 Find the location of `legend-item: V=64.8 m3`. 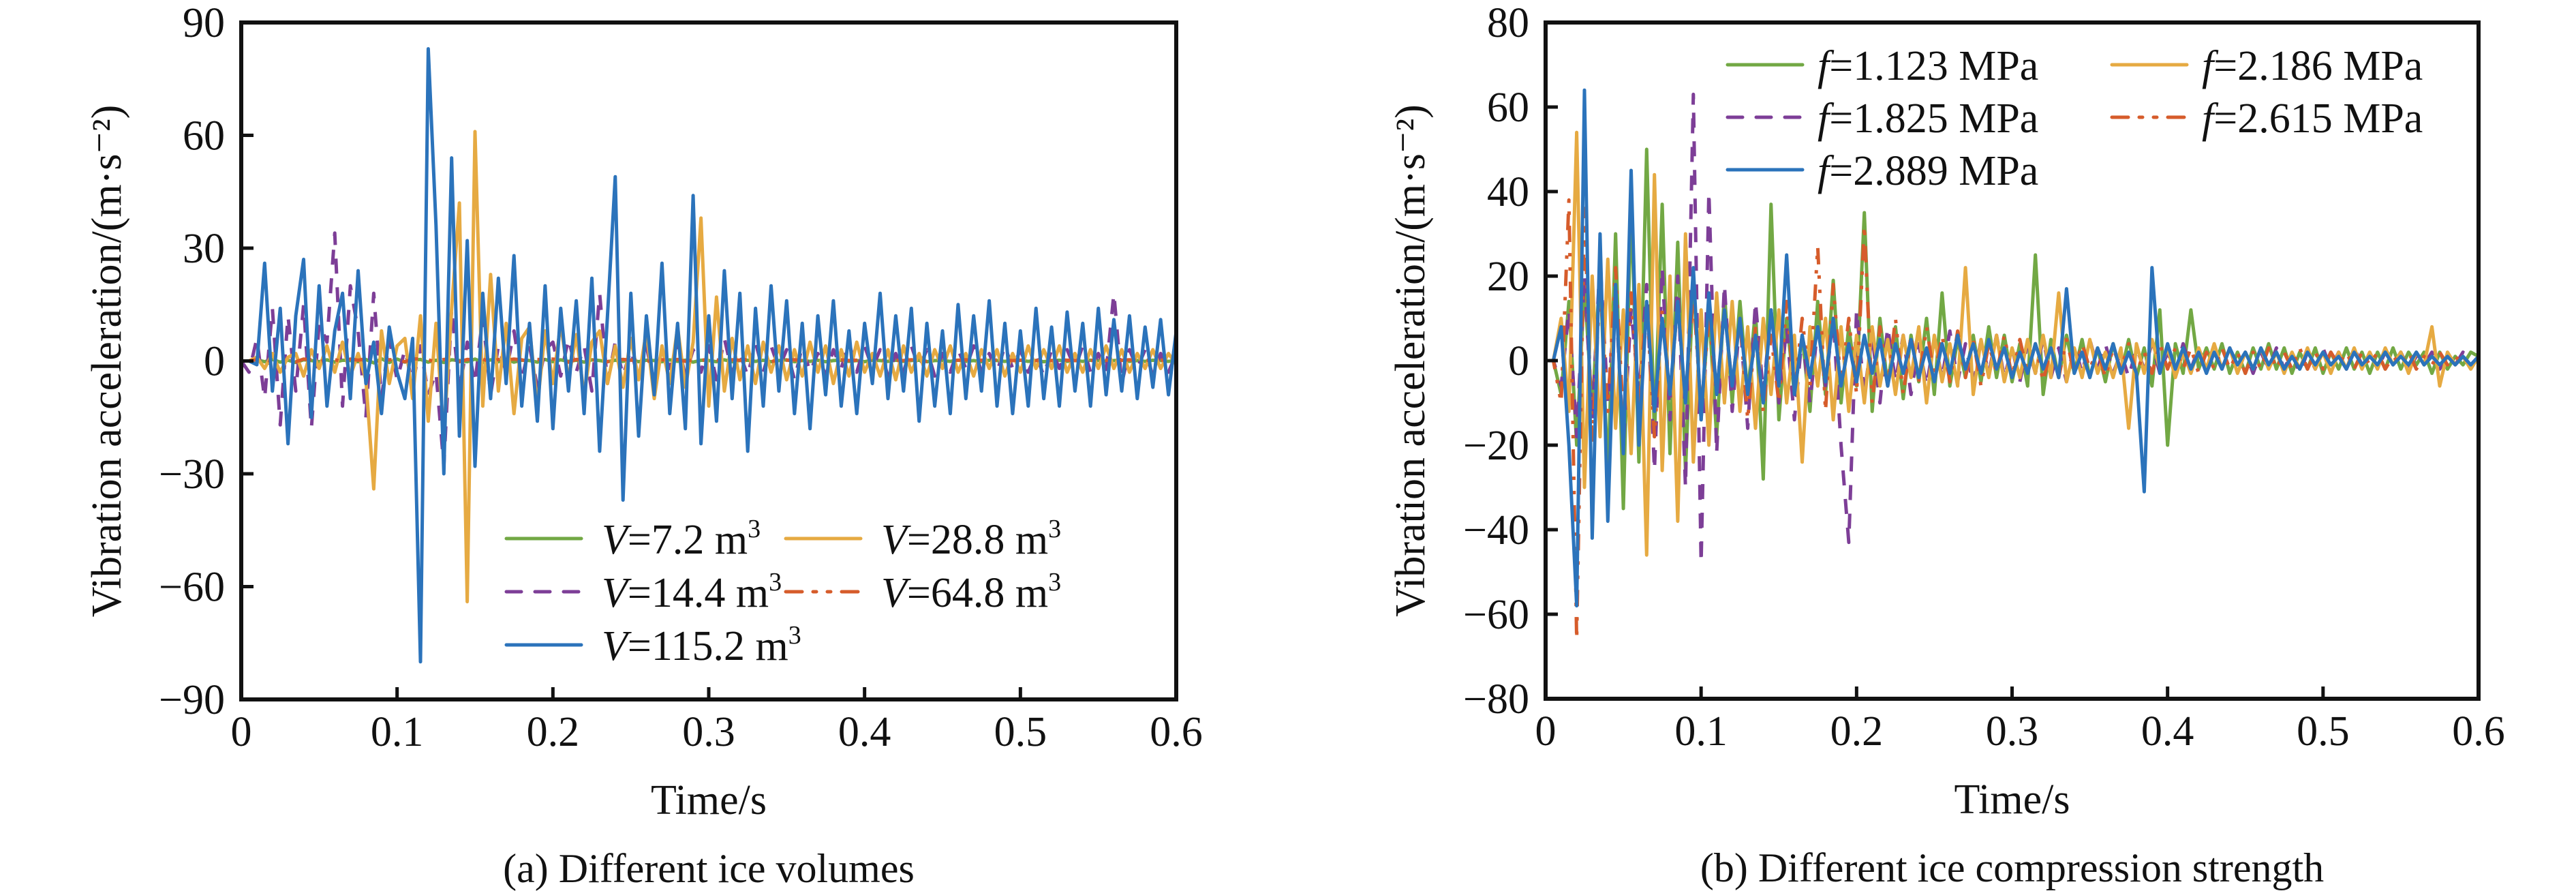

legend-item: V=64.8 m3 is located at coordinates (923, 592).